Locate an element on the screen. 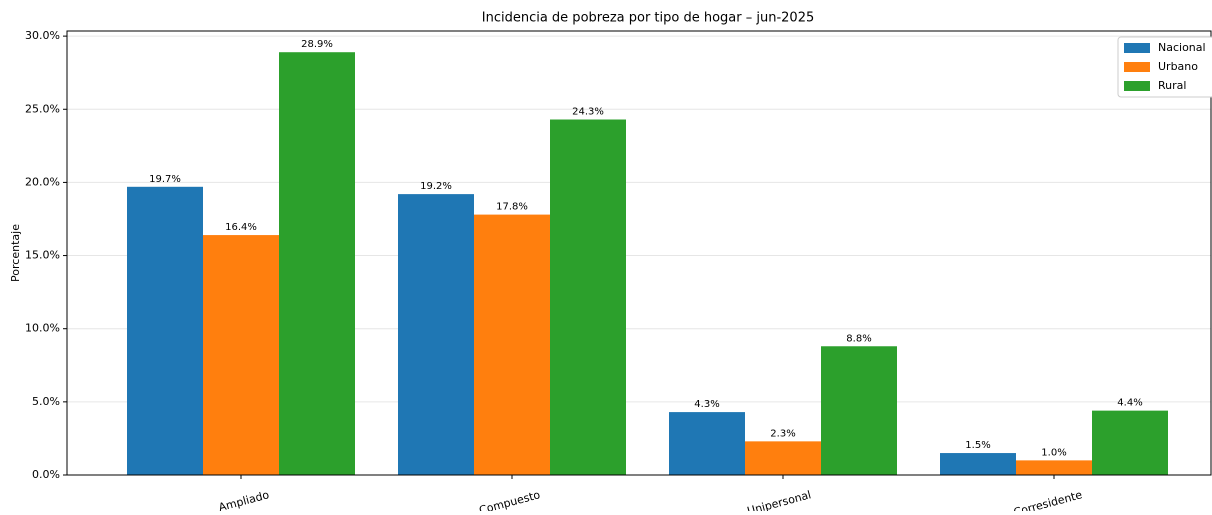  value-label: 1.5% is located at coordinates (977, 445).